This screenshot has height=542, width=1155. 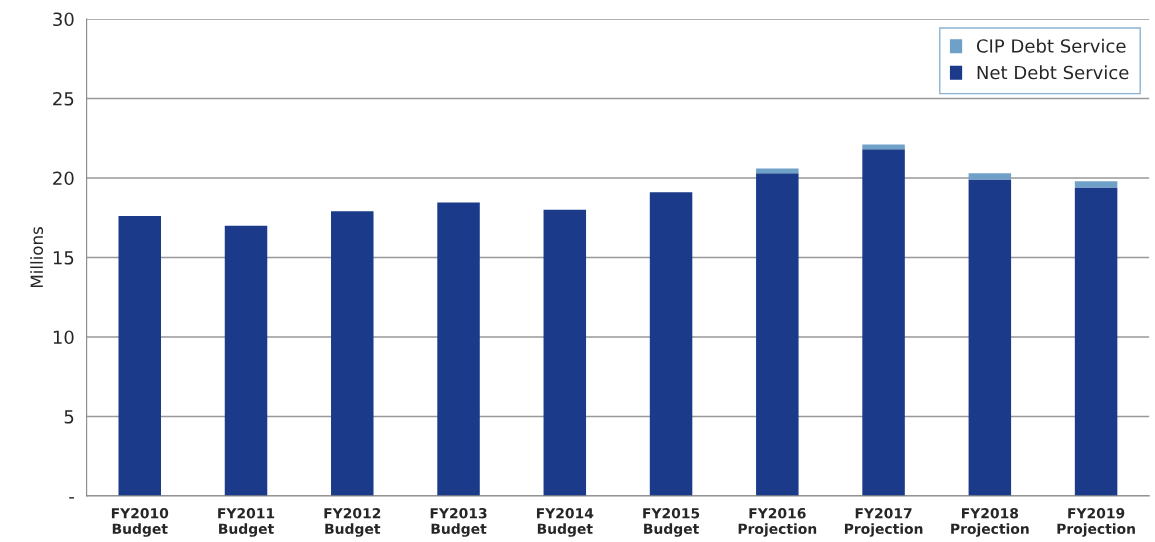 I want to click on y-tick-label: 25, so click(x=63, y=98).